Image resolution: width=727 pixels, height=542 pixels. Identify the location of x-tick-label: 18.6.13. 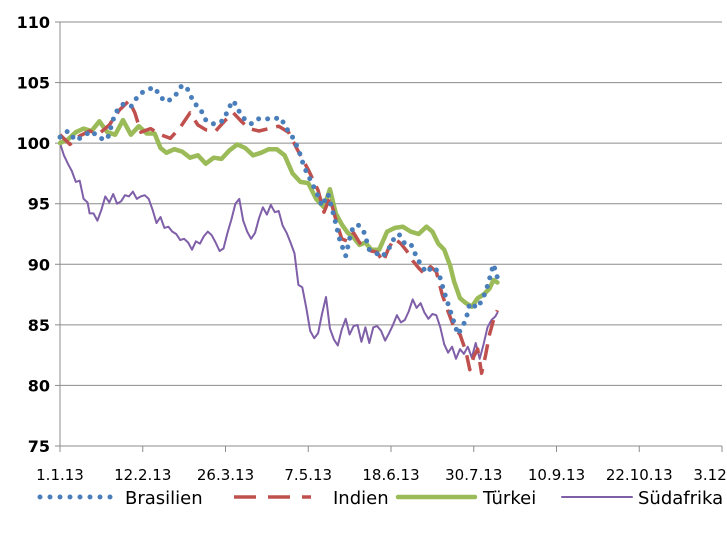
(390, 475).